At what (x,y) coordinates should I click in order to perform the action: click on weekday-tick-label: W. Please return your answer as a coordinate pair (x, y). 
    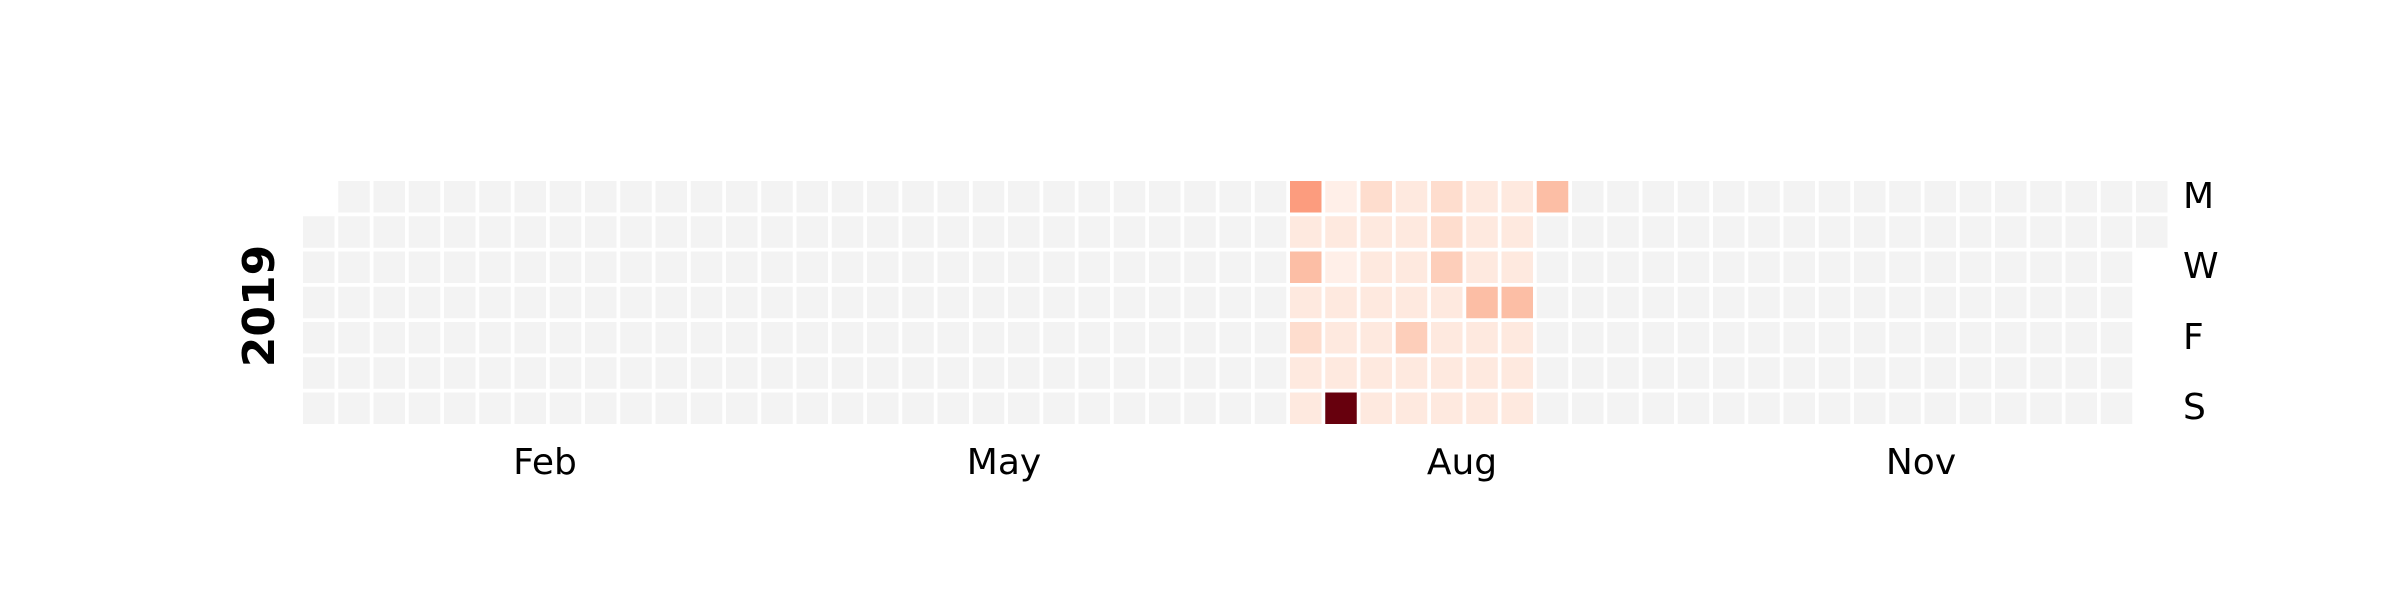
    Looking at the image, I should click on (2201, 266).